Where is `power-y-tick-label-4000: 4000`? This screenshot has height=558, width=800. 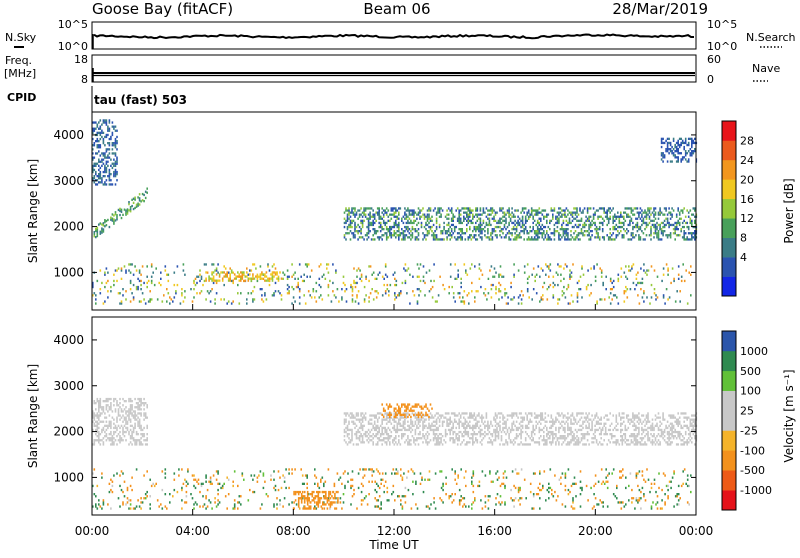
power-y-tick-label-4000: 4000 is located at coordinates (68, 135).